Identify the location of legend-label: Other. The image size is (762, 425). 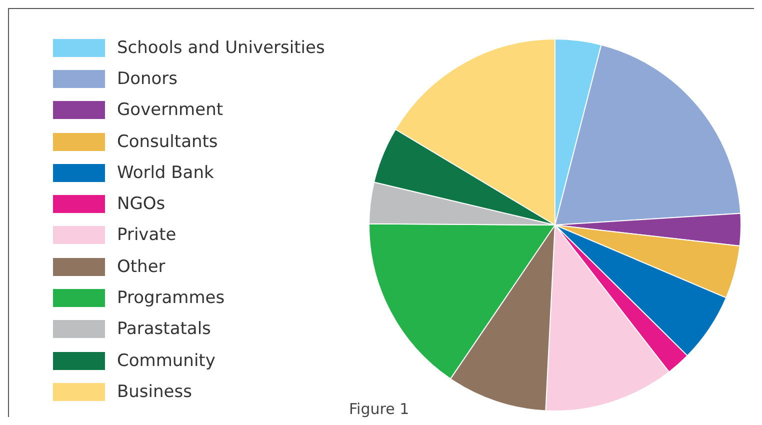
(141, 266).